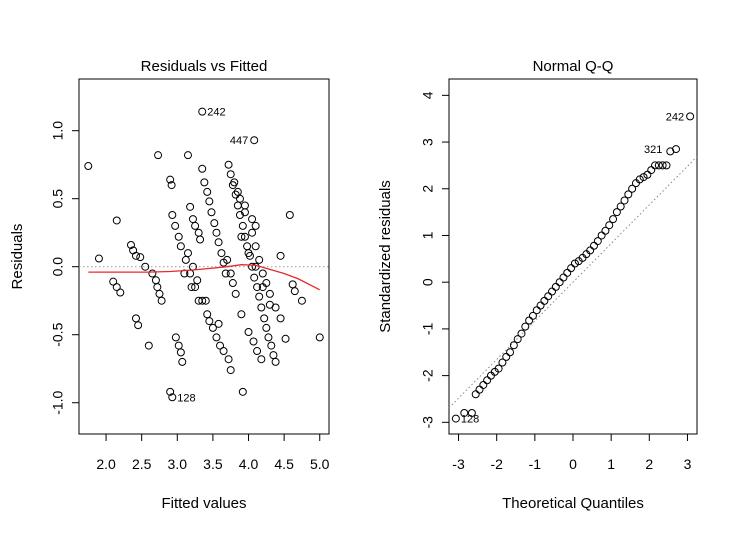  Describe the element at coordinates (653, 150) in the screenshot. I see `point-annotation-label: 321` at that location.